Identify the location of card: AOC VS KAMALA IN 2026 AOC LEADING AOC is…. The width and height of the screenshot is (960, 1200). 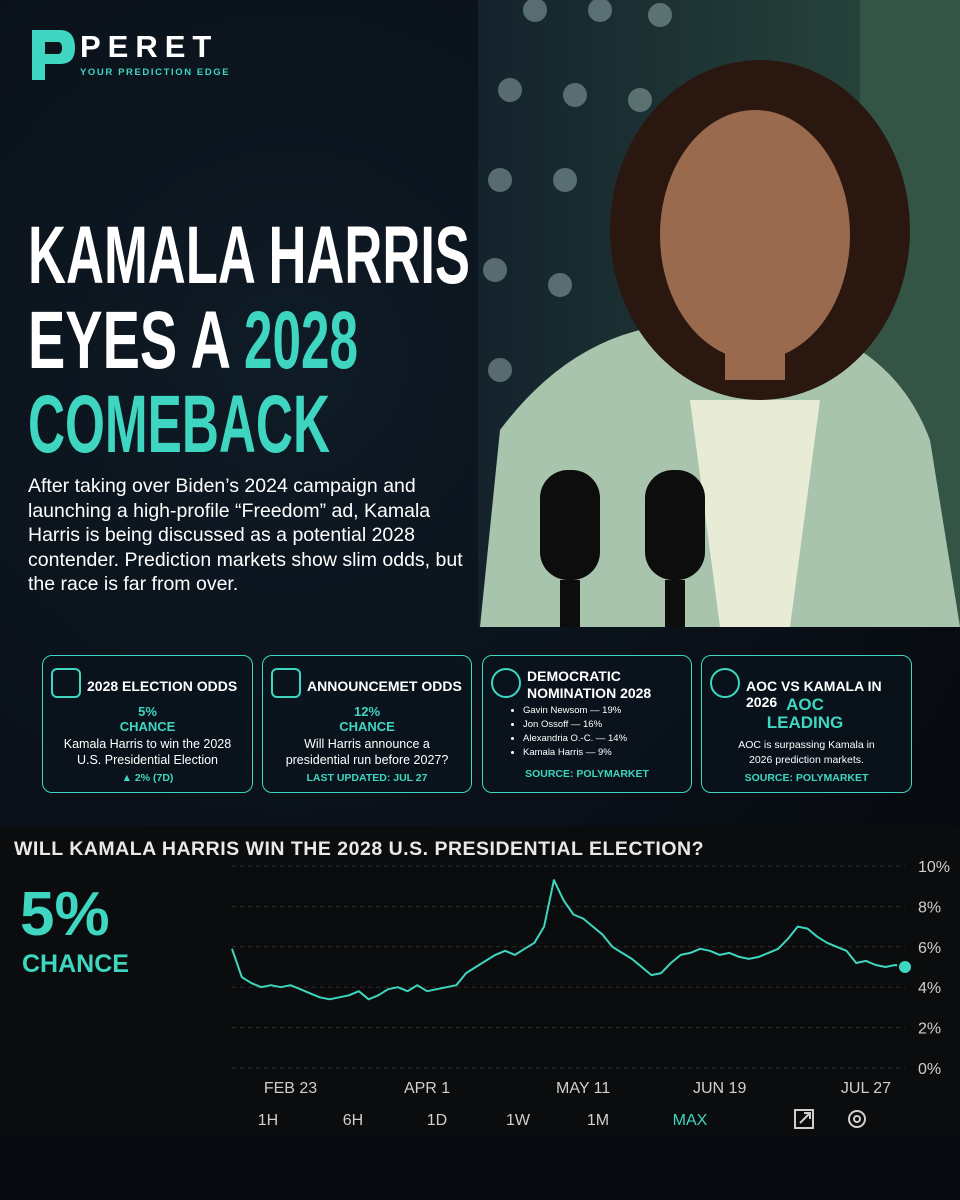
(806, 724).